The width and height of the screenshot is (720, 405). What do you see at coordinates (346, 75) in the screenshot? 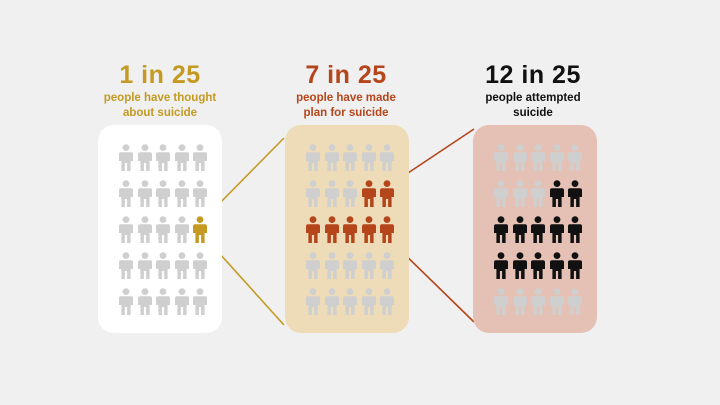
I see `stat-big-number: 7 in 25` at bounding box center [346, 75].